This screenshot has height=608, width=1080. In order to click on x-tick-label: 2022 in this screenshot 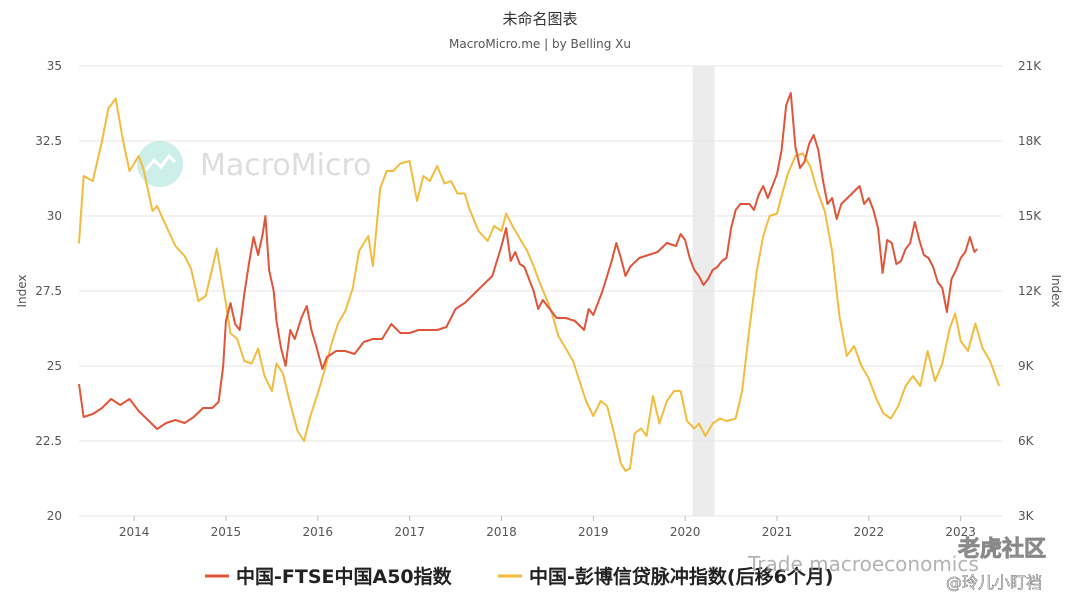, I will do `click(869, 532)`.